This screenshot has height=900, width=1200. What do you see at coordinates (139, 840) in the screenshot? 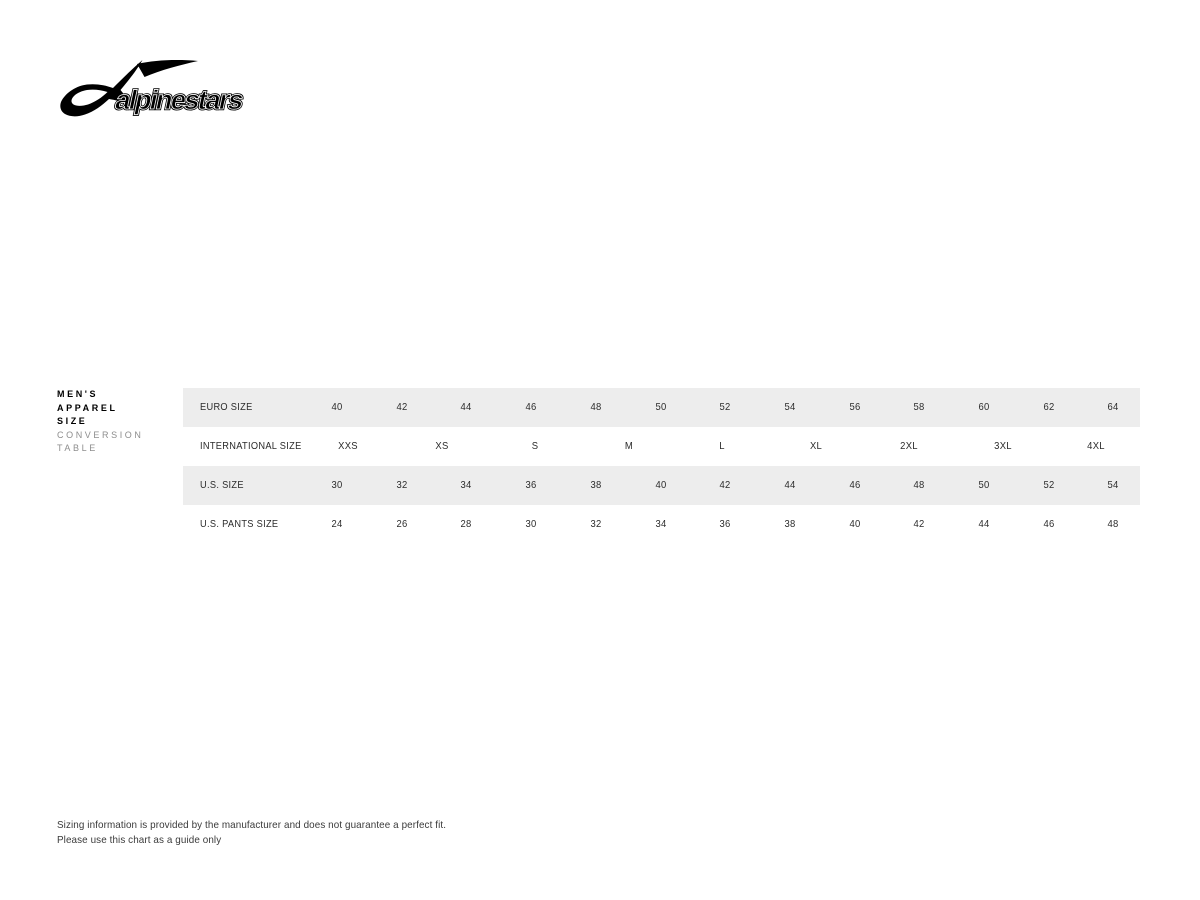
I see `footer-line-2: Please use this chart as a guide only` at bounding box center [139, 840].